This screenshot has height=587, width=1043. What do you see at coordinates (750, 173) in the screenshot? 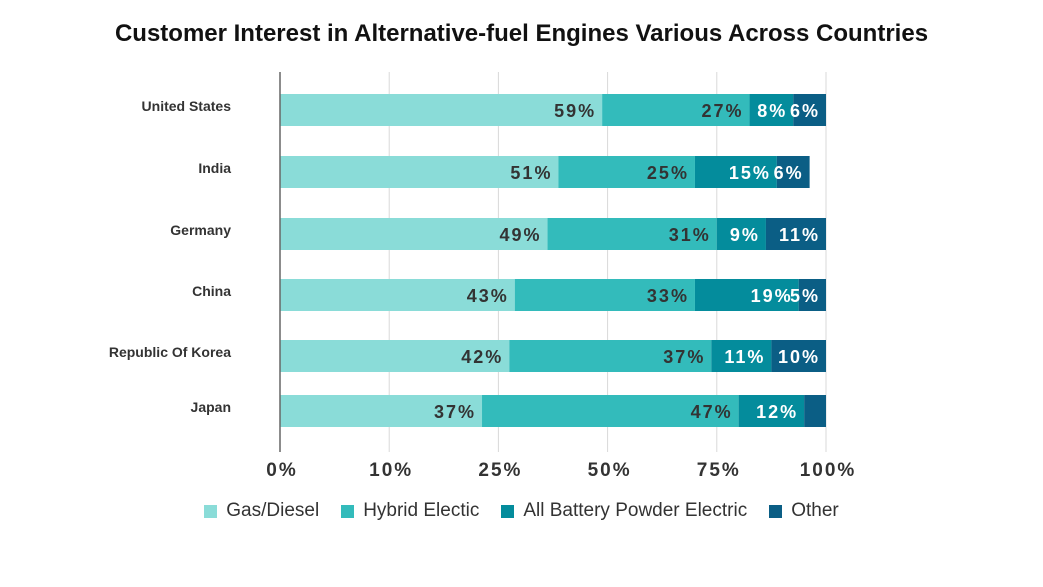
I see `data-label: 15%` at bounding box center [750, 173].